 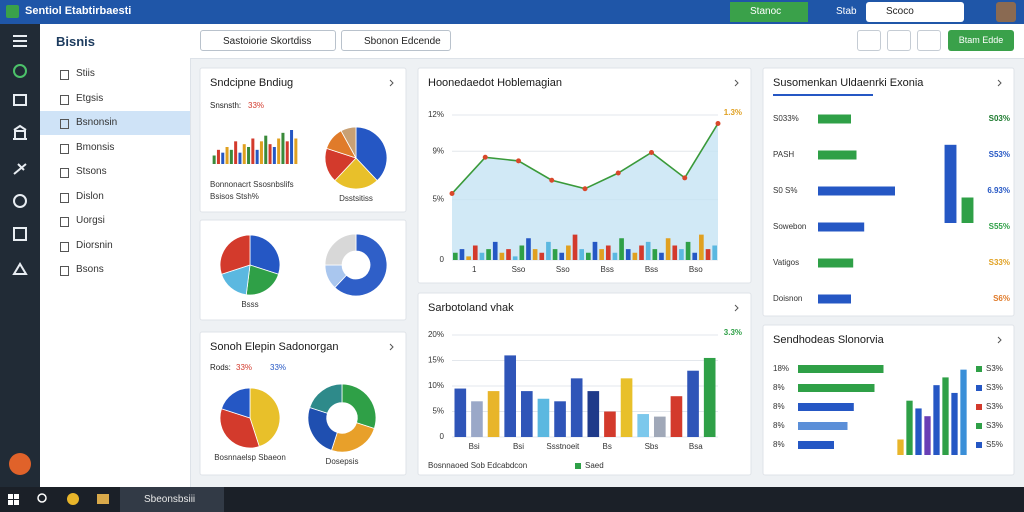 I want to click on primary-button: Btam Edde, so click(x=981, y=40).